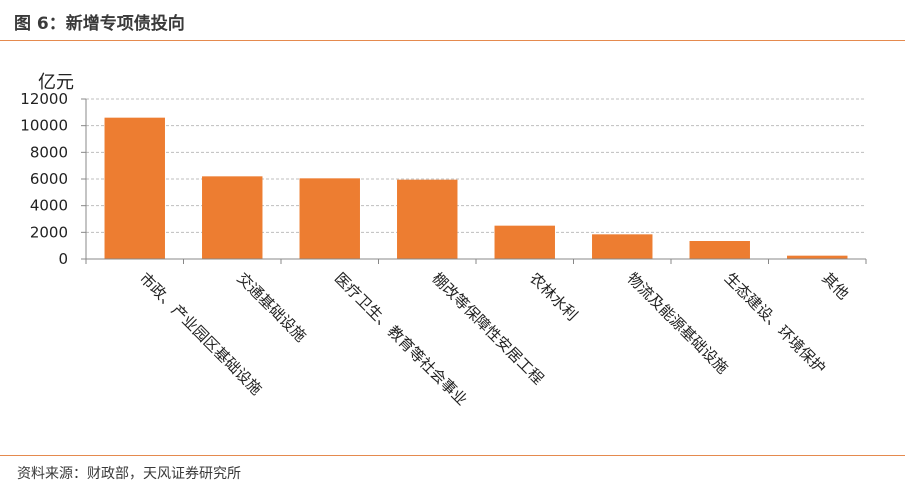  Describe the element at coordinates (677, 323) in the screenshot. I see `x-tick-label: 物流及能源基础设施` at that location.